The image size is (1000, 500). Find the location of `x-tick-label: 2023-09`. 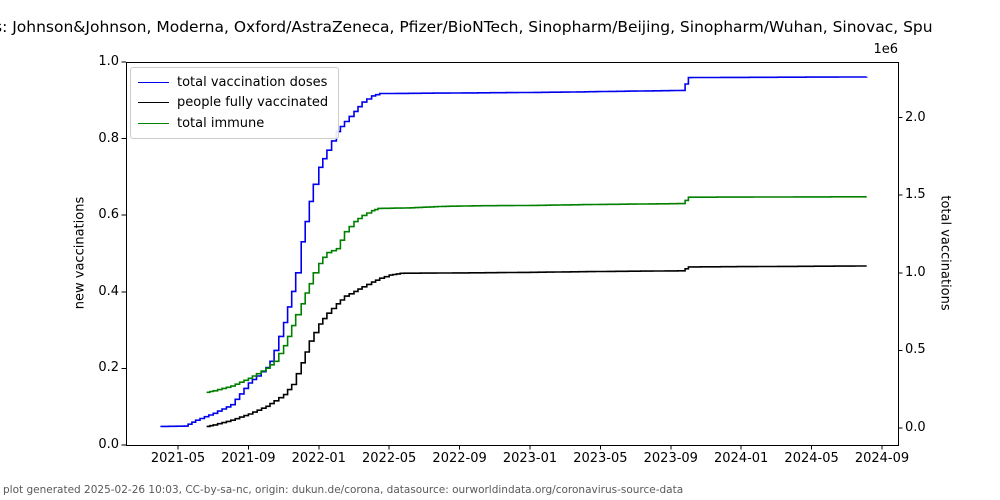

x-tick-label: 2023-09 is located at coordinates (670, 458).